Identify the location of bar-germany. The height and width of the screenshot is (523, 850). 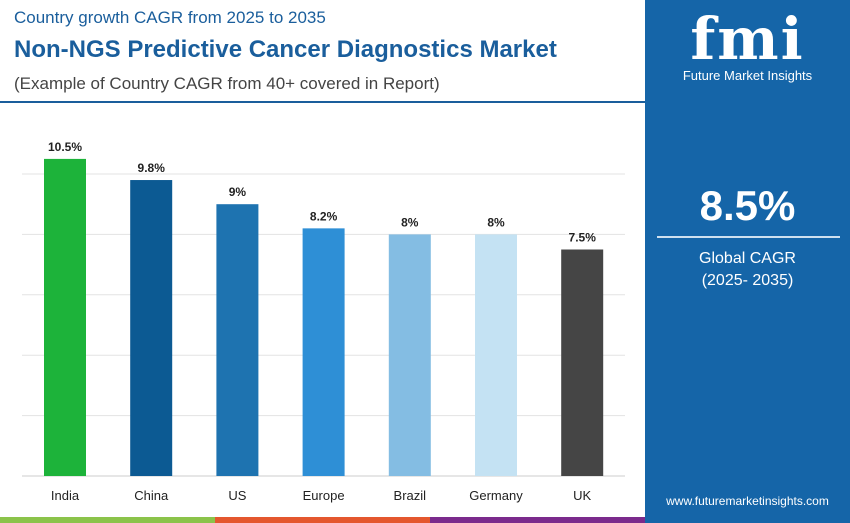
(496, 355).